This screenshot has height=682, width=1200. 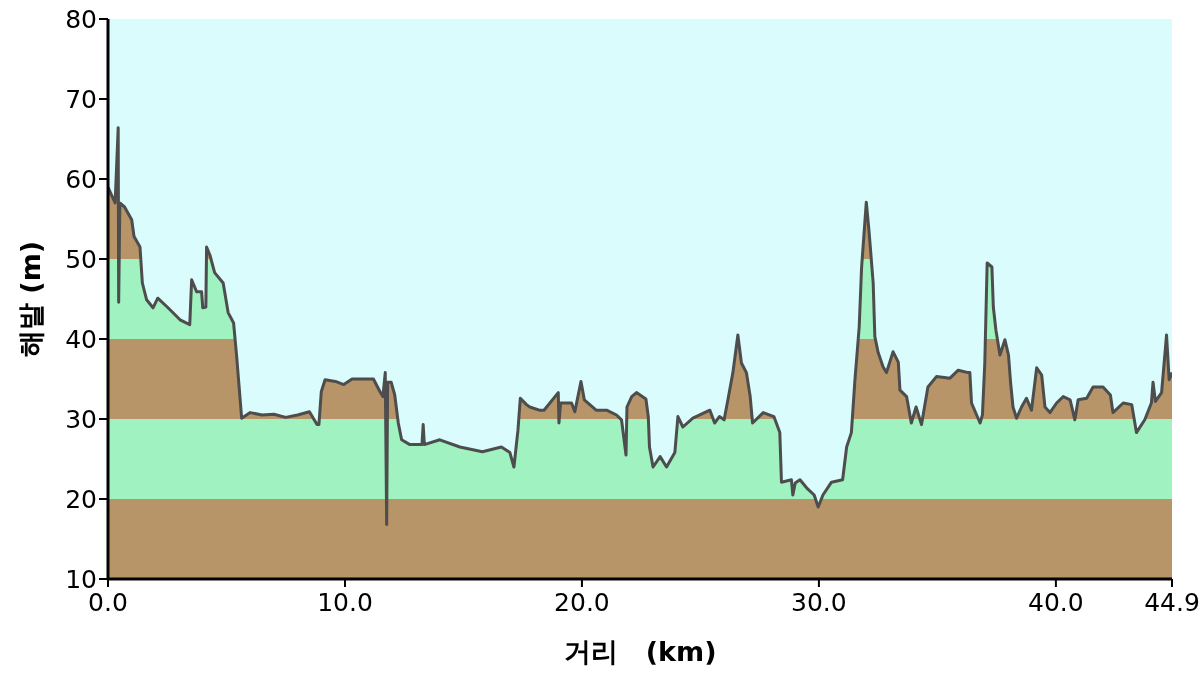 What do you see at coordinates (81, 339) in the screenshot?
I see `y-tick-label: 40` at bounding box center [81, 339].